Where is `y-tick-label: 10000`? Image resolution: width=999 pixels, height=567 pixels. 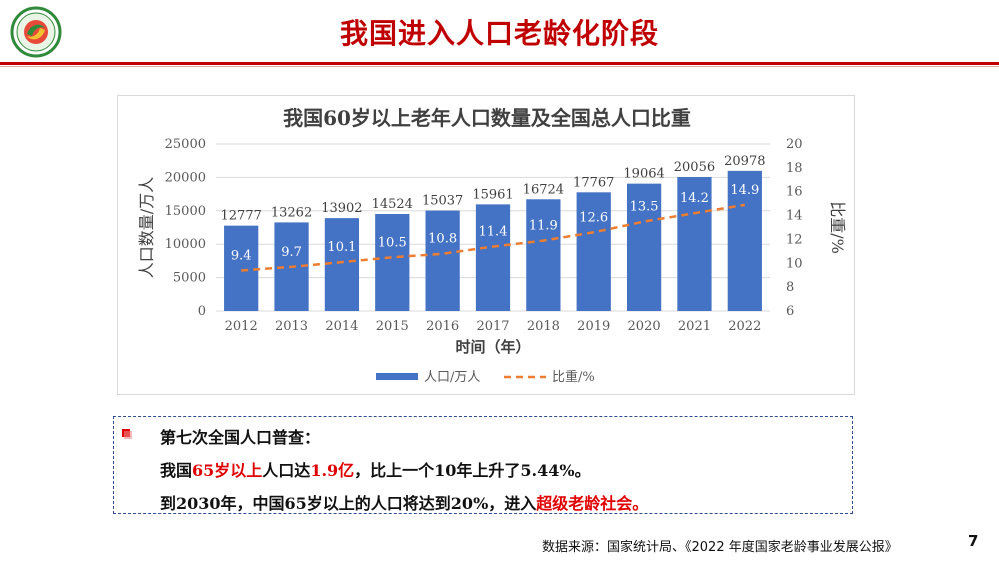 y-tick-label: 10000 is located at coordinates (185, 244).